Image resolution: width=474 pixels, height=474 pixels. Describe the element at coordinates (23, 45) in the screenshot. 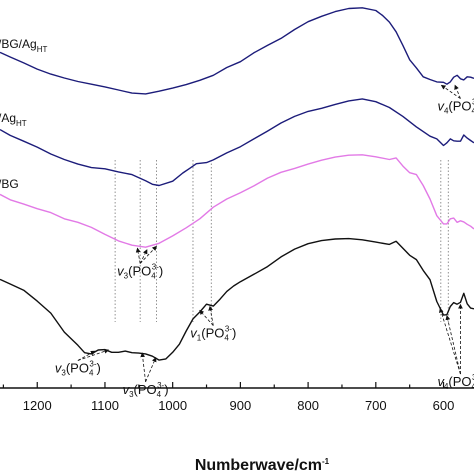

I see `series-label: /BG/AgHT` at that location.